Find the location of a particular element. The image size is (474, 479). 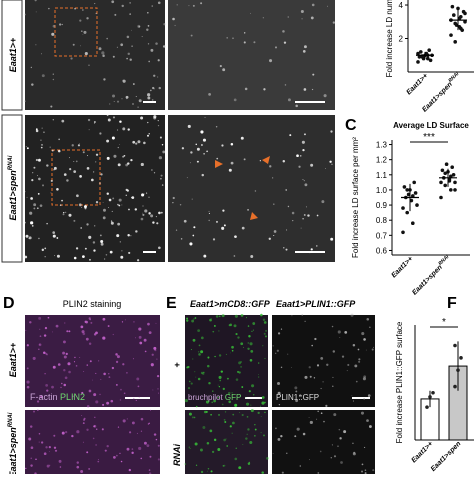

x-tick-label: Eaat1>spenRNAi is located at coordinates (431, 275).